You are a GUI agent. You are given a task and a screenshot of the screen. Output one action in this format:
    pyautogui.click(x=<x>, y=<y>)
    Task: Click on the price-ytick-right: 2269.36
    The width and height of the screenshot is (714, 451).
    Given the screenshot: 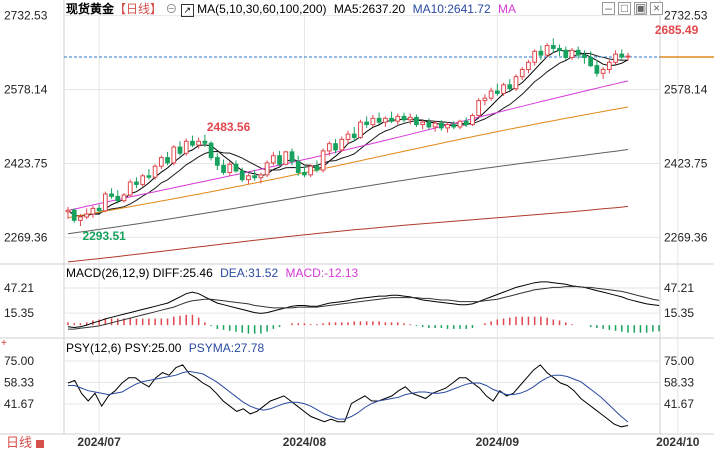 What is the action you would take?
    pyautogui.click(x=686, y=237)
    